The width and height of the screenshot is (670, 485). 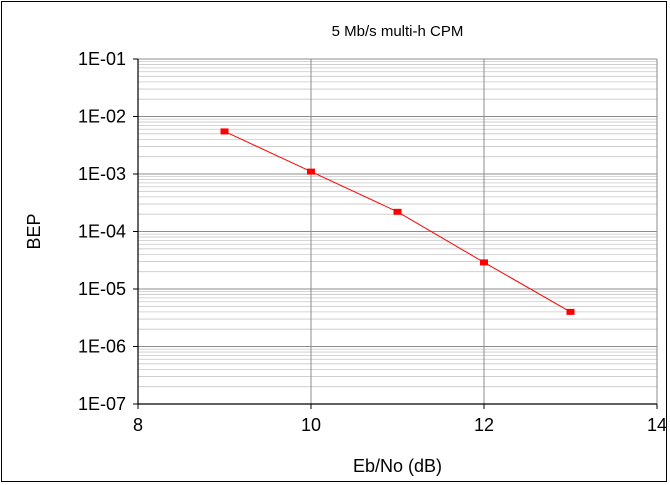 I want to click on y-tick-label: 1E-04, so click(x=102, y=232).